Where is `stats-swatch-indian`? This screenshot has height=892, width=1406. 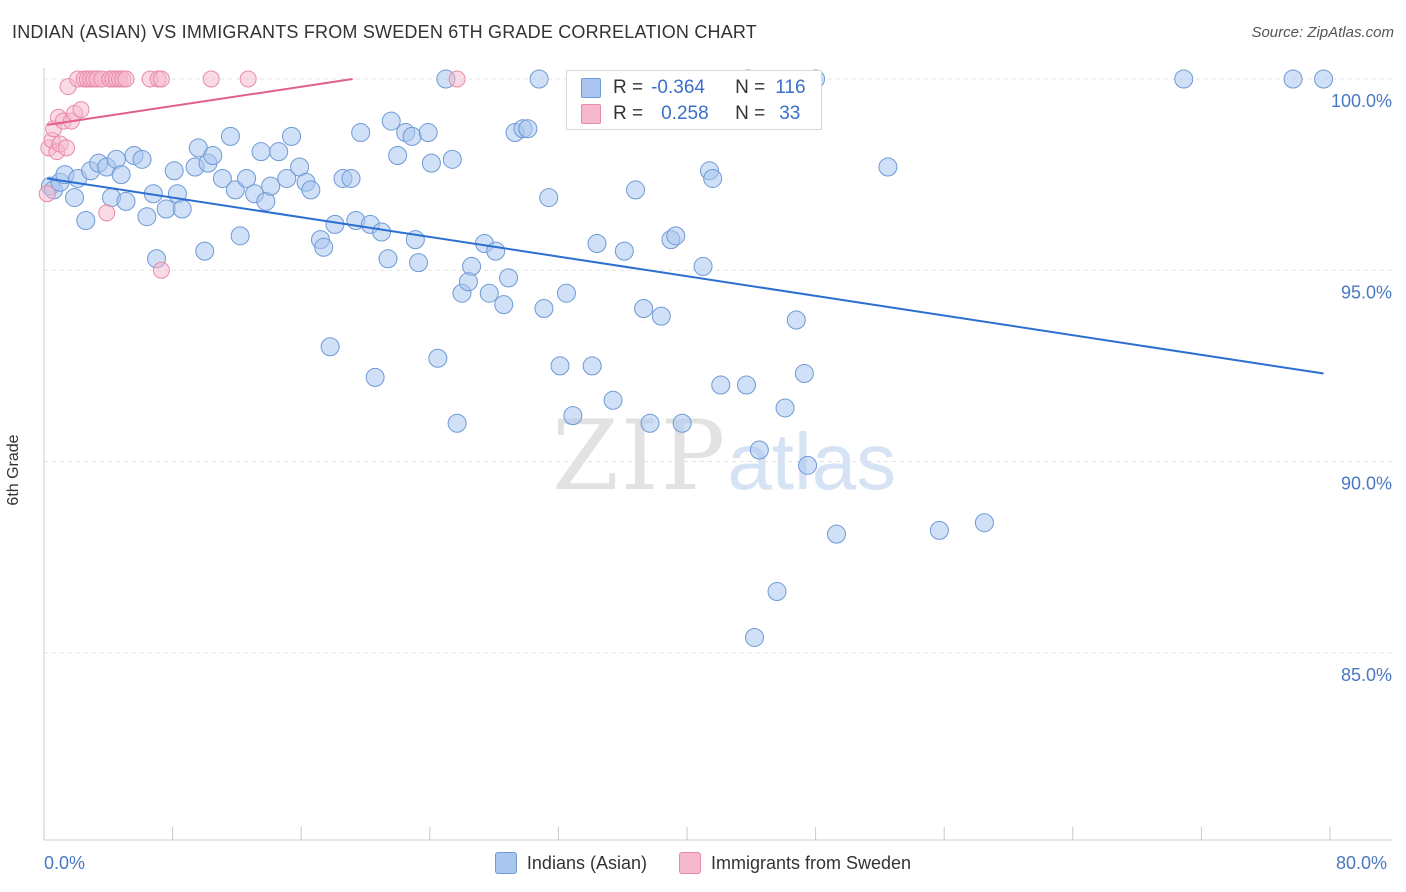 stats-swatch-indian is located at coordinates (591, 88).